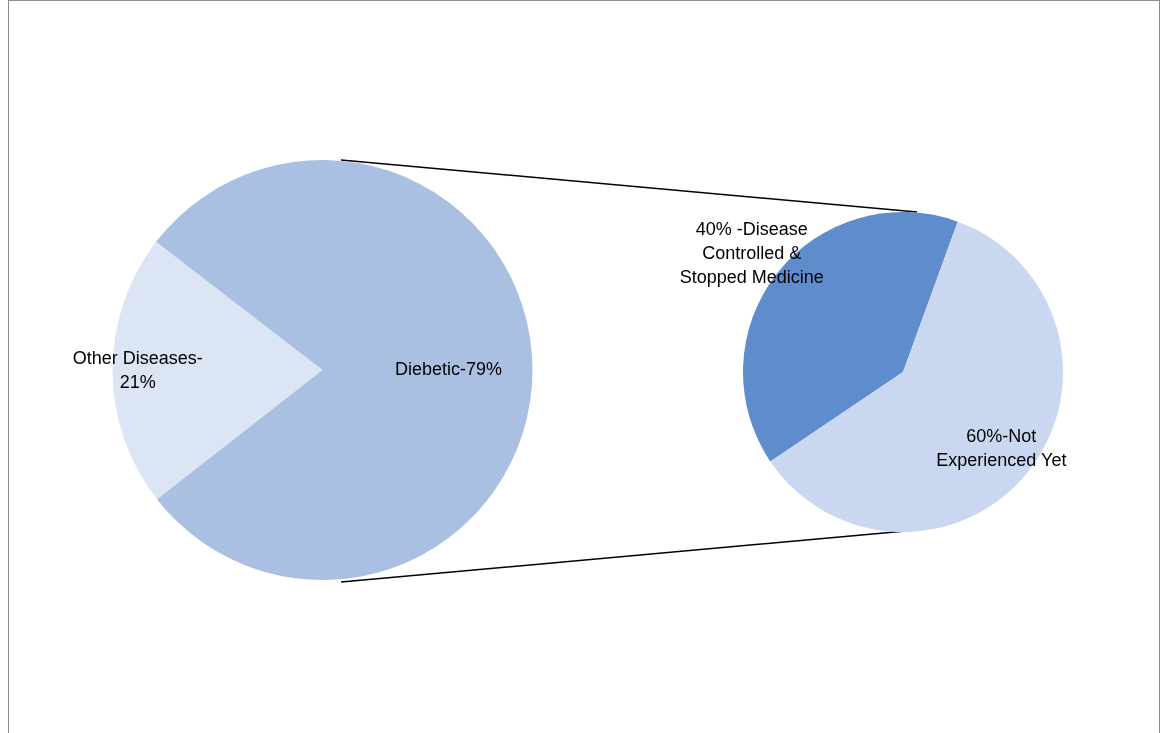  What do you see at coordinates (1001, 447) in the screenshot?
I see `slice-label: 60%-Not Experienced Yet` at bounding box center [1001, 447].